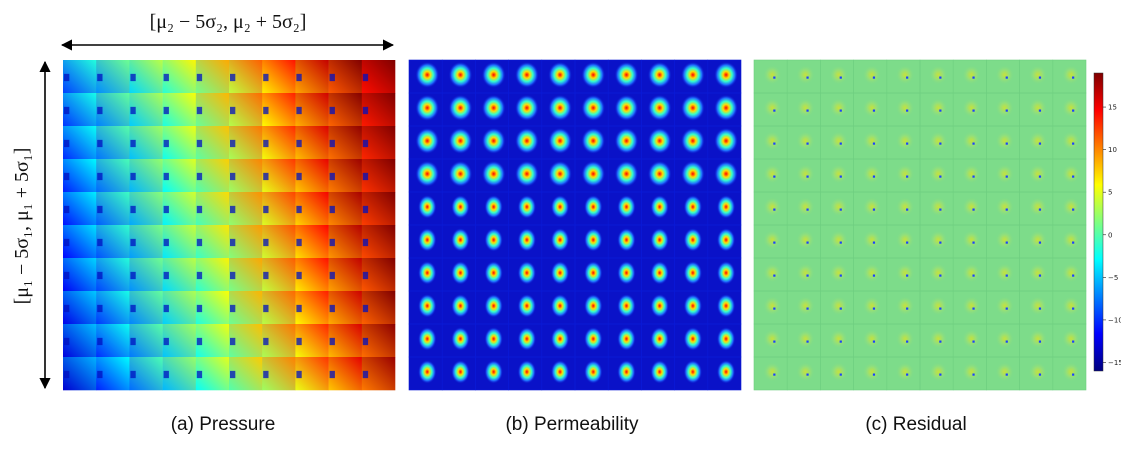 This screenshot has width=1121, height=451. What do you see at coordinates (228, 22) in the screenshot?
I see `x-axis-label: [μ₂ − 5σ₂, μ₂ + 5σ₂]` at bounding box center [228, 22].